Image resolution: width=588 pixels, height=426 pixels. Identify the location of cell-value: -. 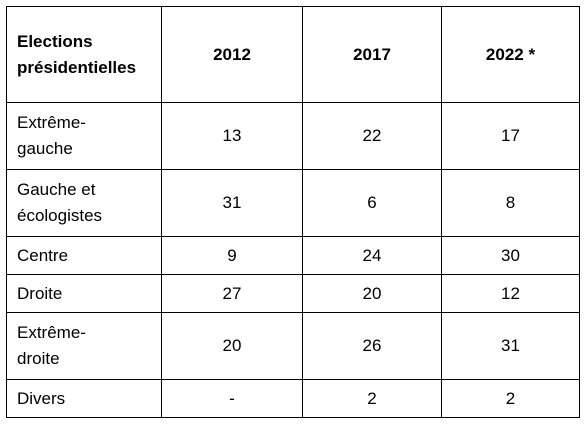
(232, 398).